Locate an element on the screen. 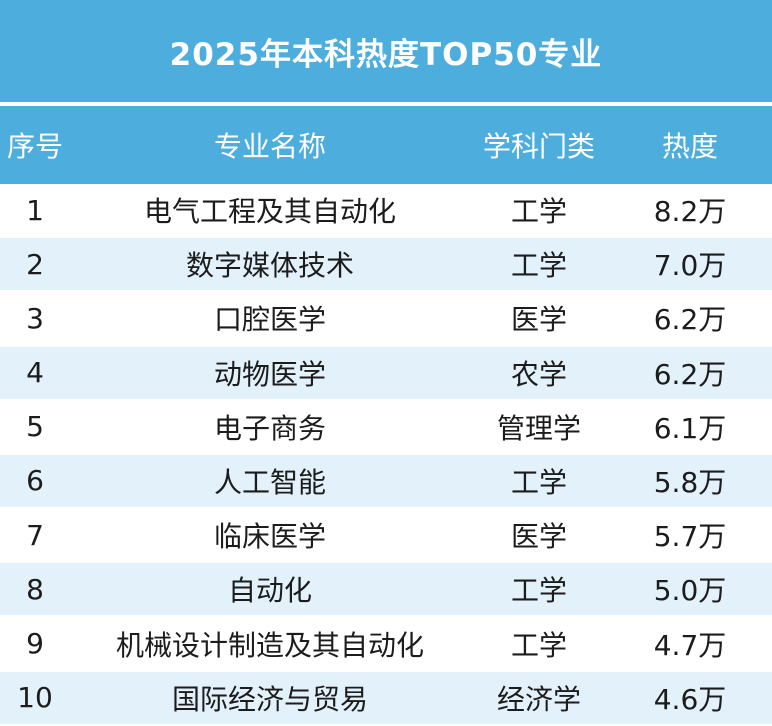 The height and width of the screenshot is (726, 772). cell-major: 动物医学 is located at coordinates (269, 374).